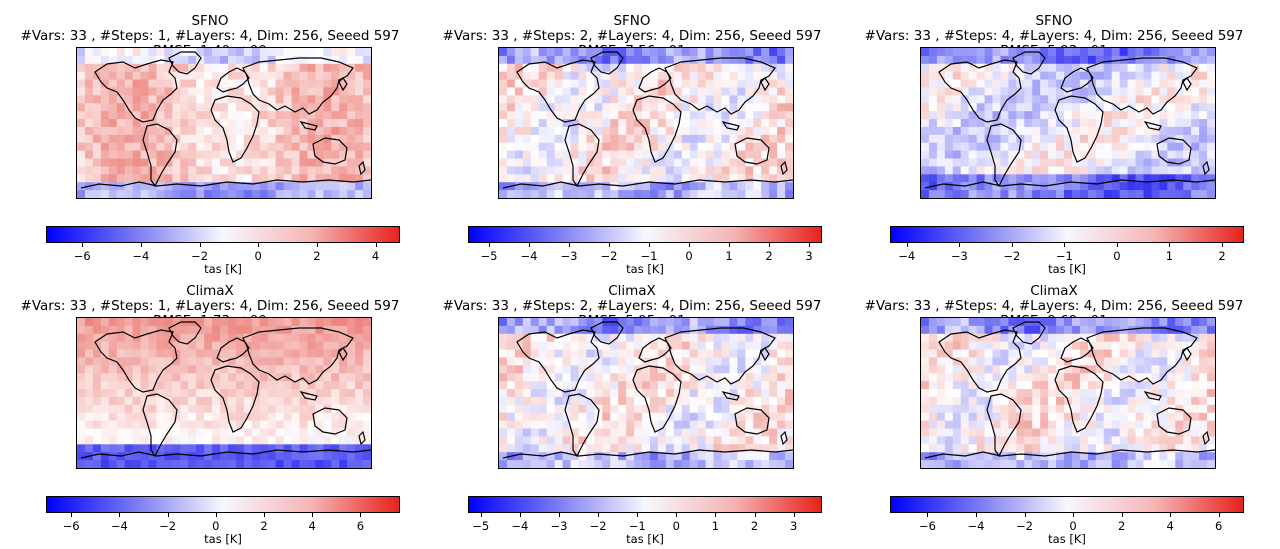 This screenshot has width=1280, height=549. What do you see at coordinates (481, 526) in the screenshot?
I see `colorbar-tick-label: −5` at bounding box center [481, 526].